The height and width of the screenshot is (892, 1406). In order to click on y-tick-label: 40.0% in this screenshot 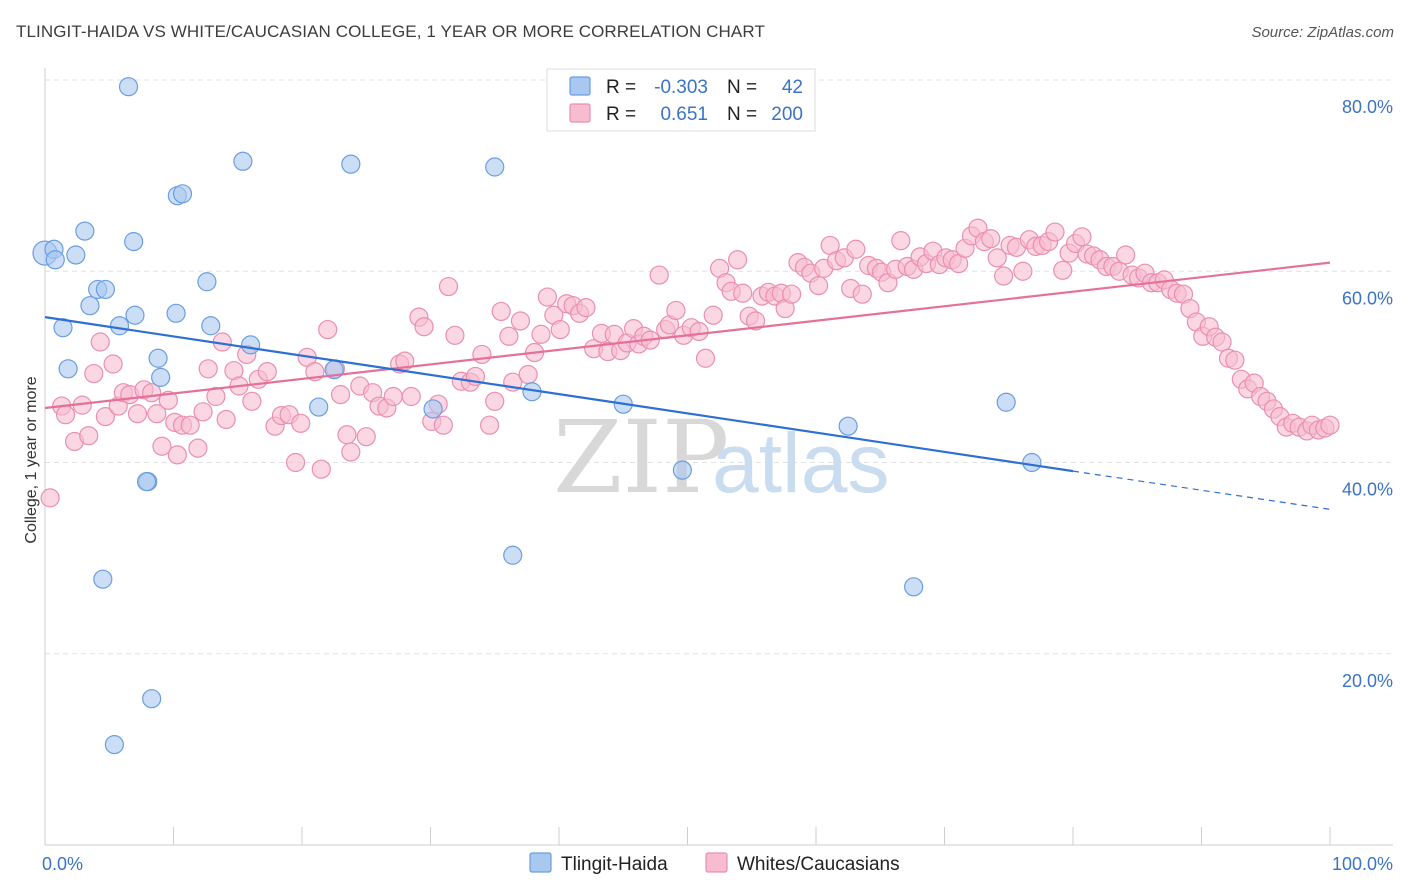, I will do `click(1367, 490)`.